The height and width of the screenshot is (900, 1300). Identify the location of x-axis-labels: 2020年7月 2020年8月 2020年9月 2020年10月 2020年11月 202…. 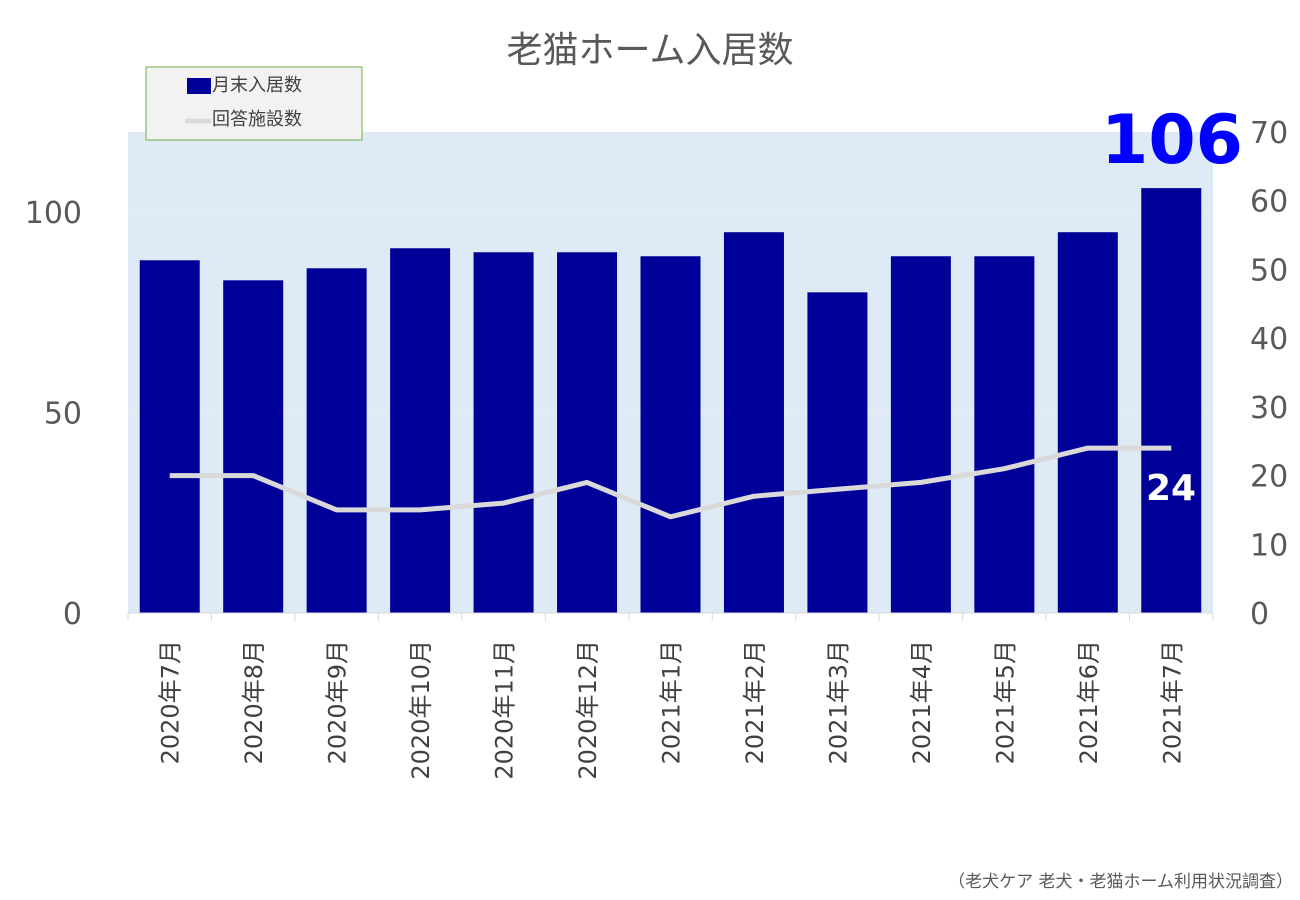
(672, 710).